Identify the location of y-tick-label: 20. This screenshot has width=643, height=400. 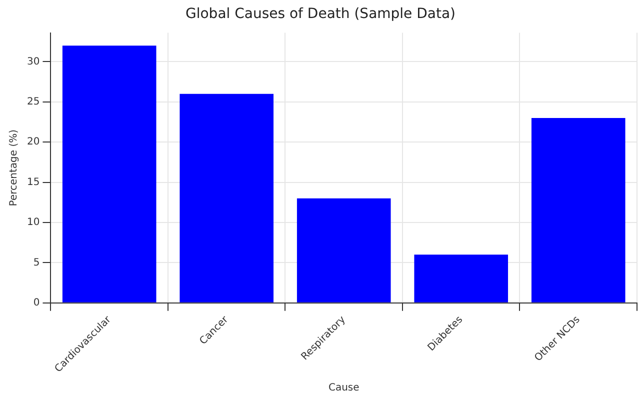
(33, 142).